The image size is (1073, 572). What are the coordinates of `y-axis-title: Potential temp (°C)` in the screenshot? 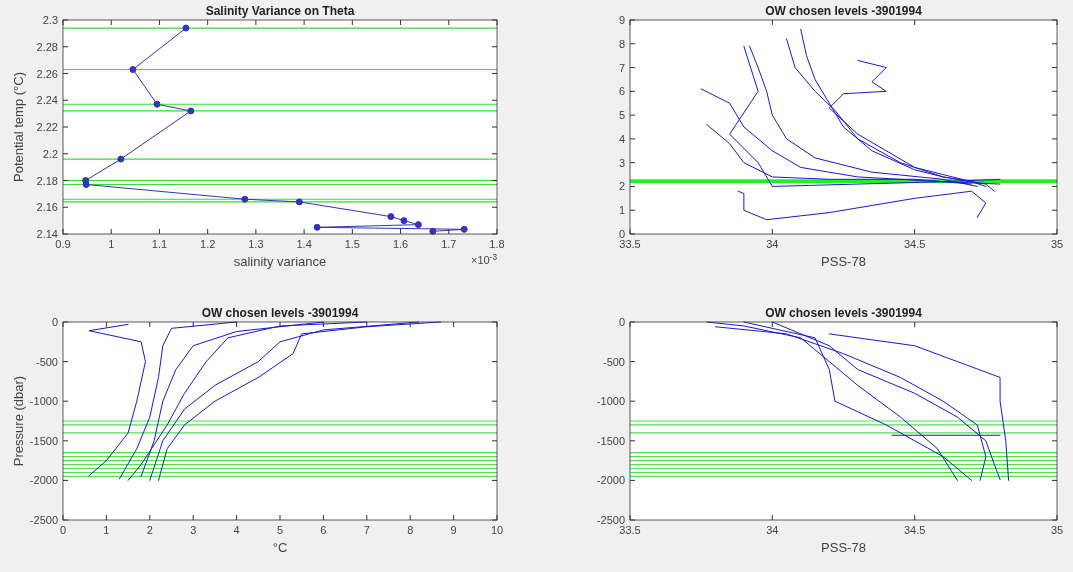 It's located at (18, 127).